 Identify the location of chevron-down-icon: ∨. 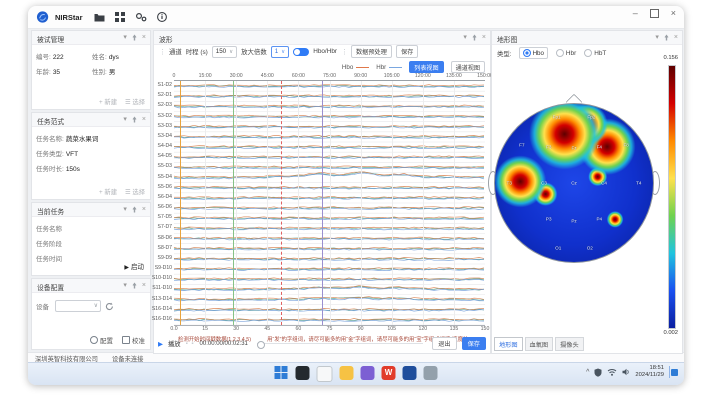
(95, 306).